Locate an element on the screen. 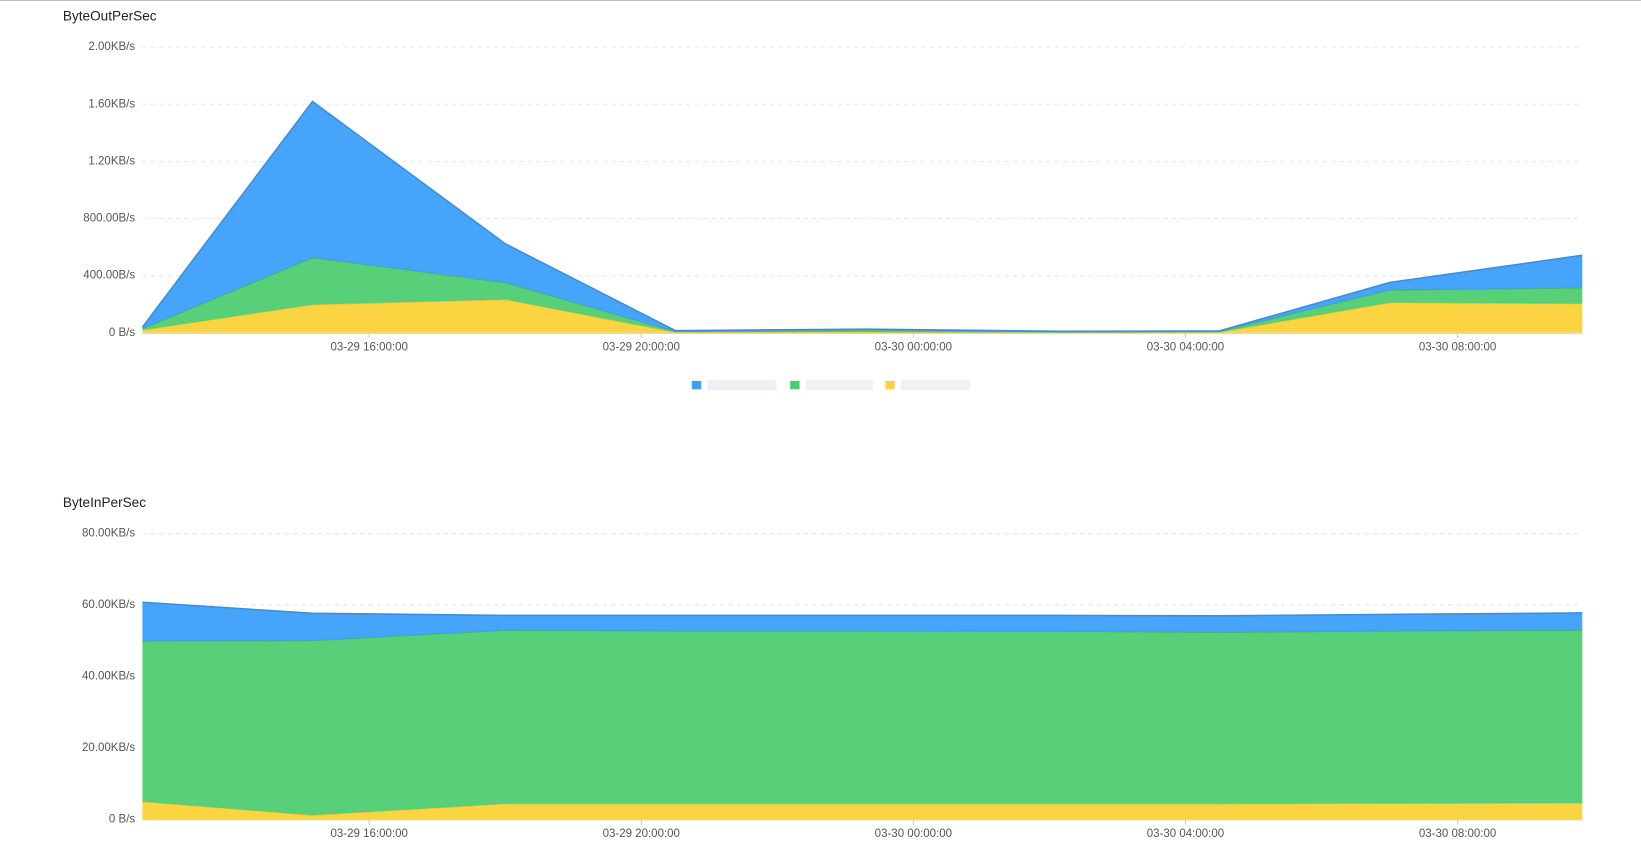  y-tick-label: 60.00KB/s is located at coordinates (108, 605).